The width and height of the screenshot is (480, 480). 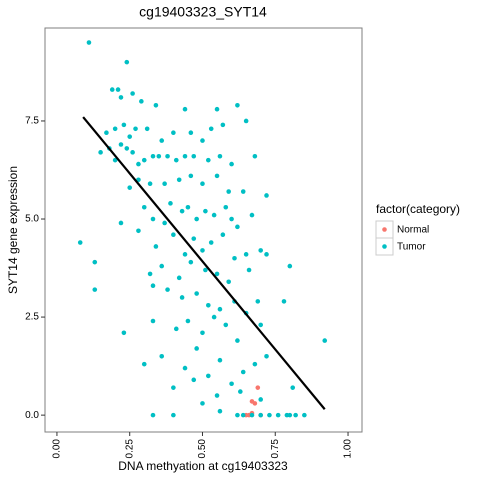 What do you see at coordinates (418, 209) in the screenshot?
I see `legend-title: factor(category)` at bounding box center [418, 209].